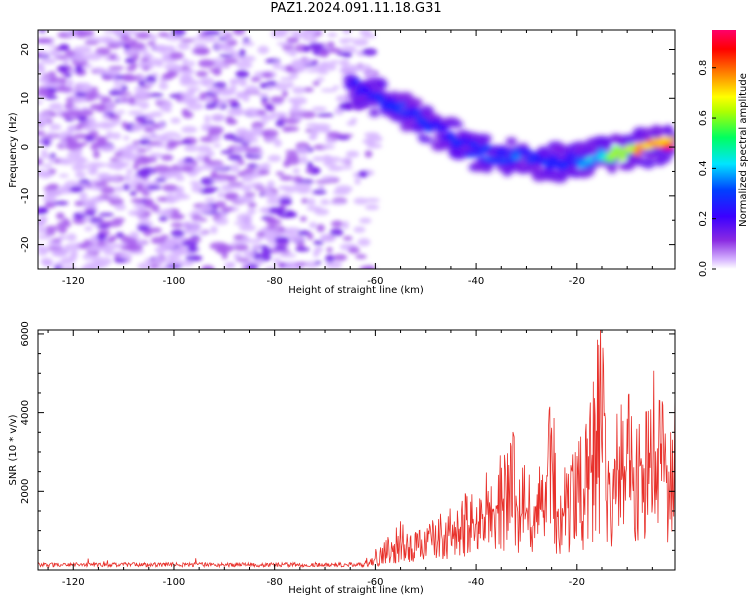 The height and width of the screenshot is (604, 750). What do you see at coordinates (356, 8) in the screenshot?
I see `figure-title: PAZ1.2024.091.11.18.G31` at bounding box center [356, 8].